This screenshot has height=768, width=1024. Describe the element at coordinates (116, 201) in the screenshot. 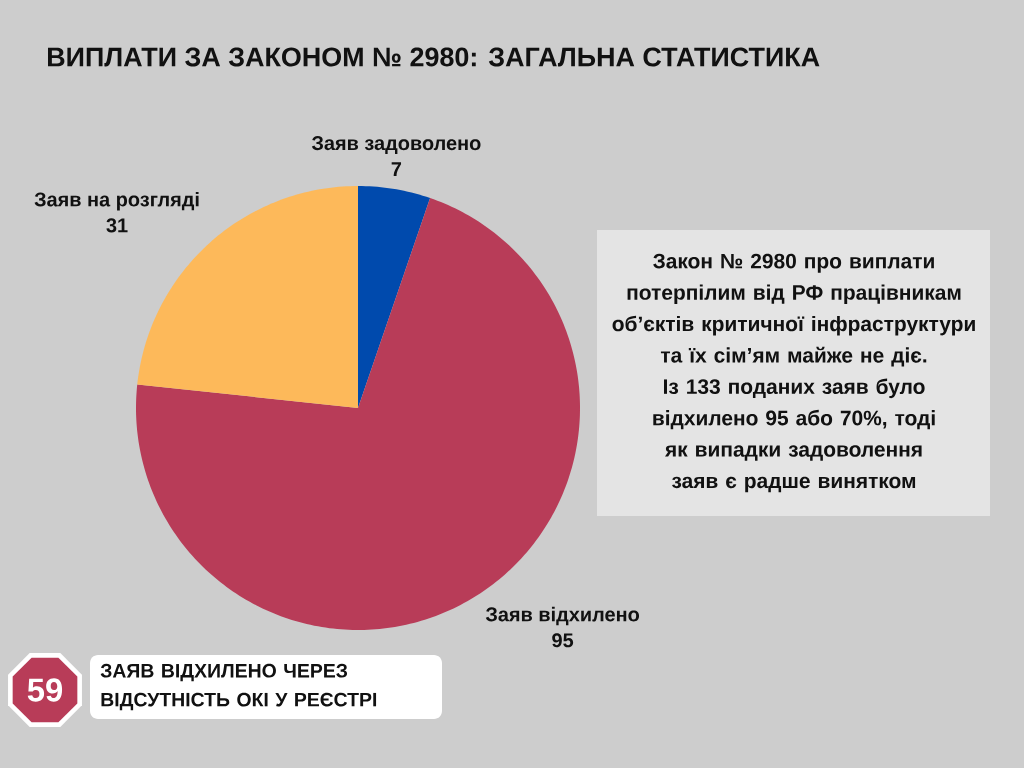

I see `slice-label: Заяв на розгляді` at that location.